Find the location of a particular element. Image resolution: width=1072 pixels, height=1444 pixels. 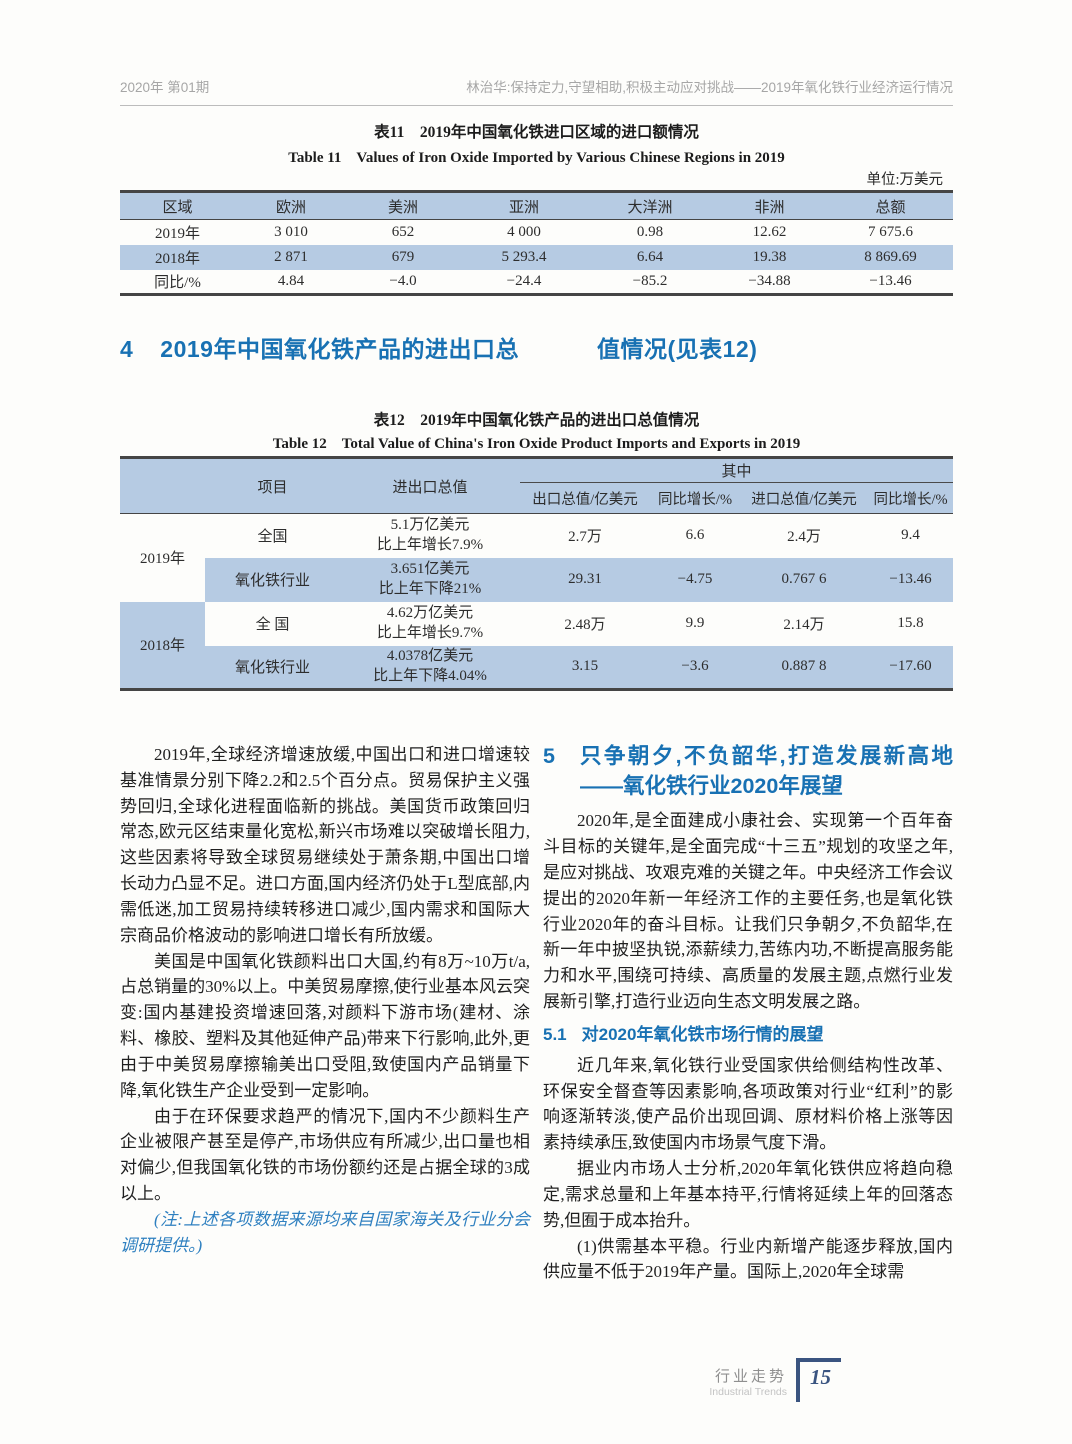

column-group-header: 其中 is located at coordinates (737, 470).